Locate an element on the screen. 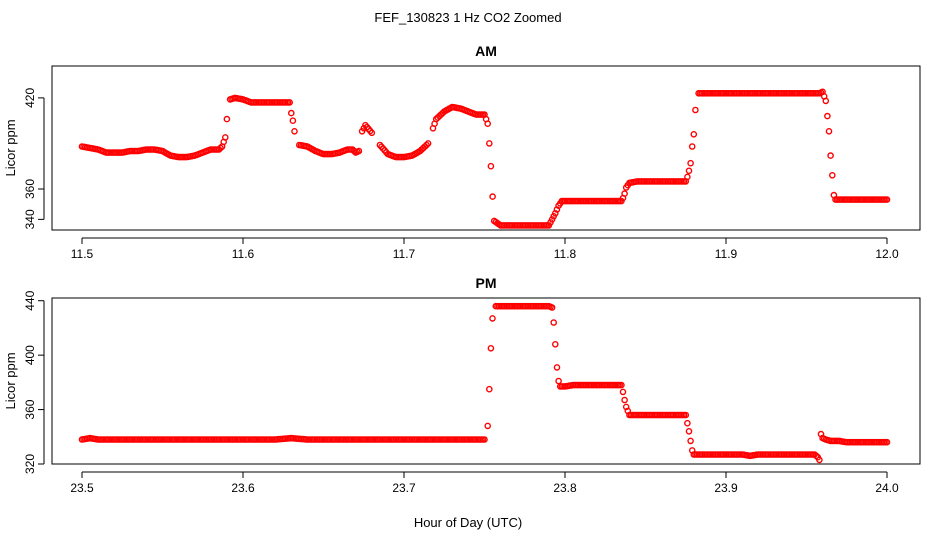 This screenshot has width=936, height=545. pm-x-tick-label: 23.9 is located at coordinates (726, 488).